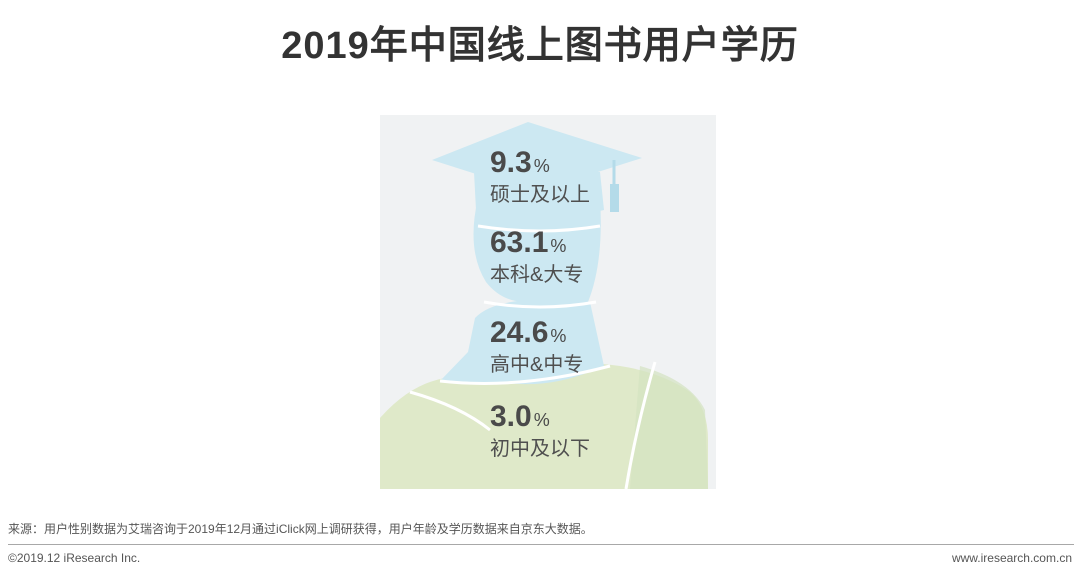  Describe the element at coordinates (1011, 558) in the screenshot. I see `website-link: www.iresearch.com.cn` at that location.